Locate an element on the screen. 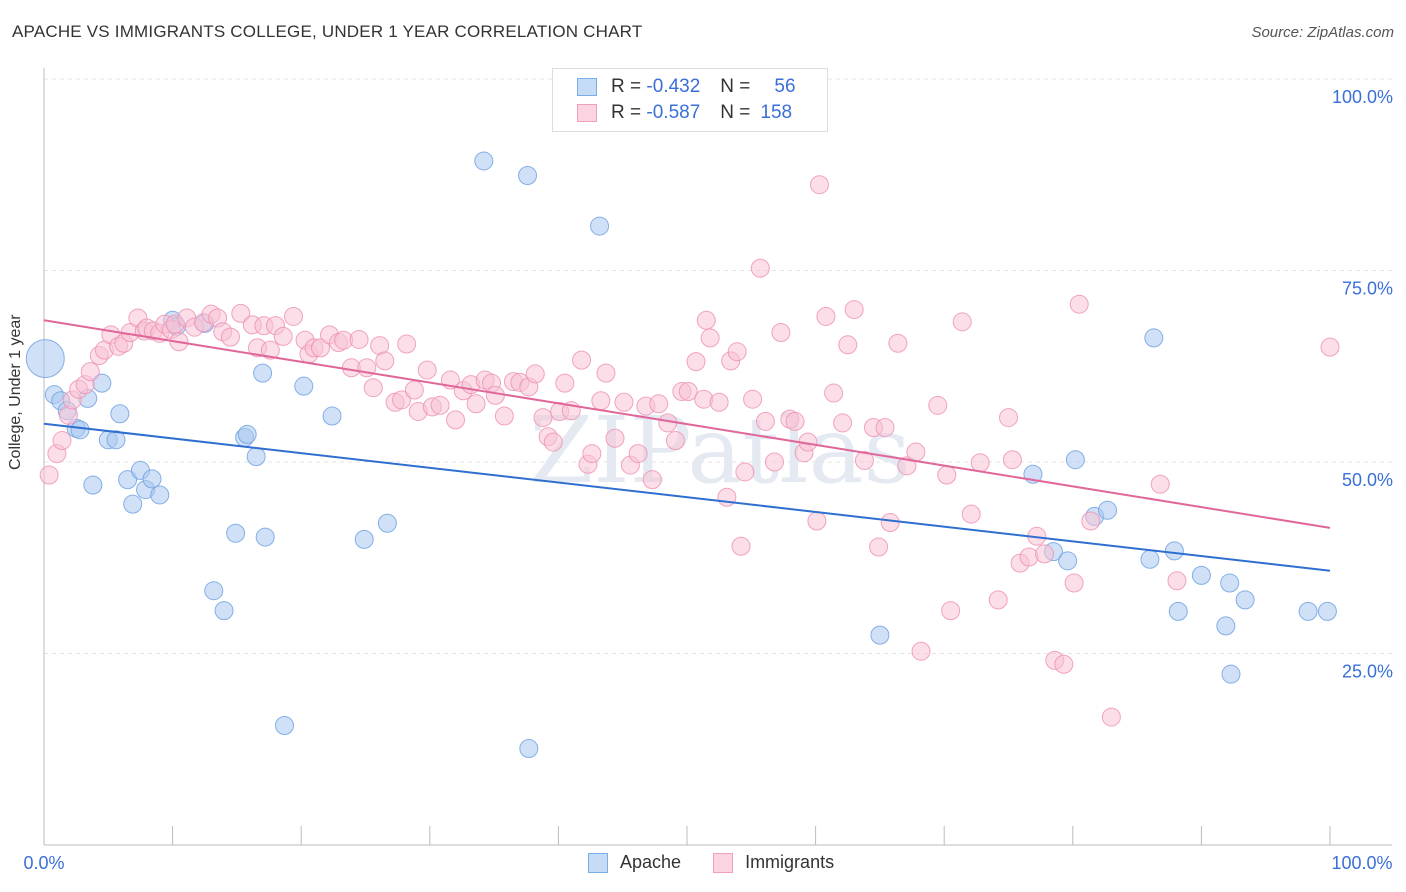 This screenshot has height=892, width=1406. apache-swatch is located at coordinates (598, 862).